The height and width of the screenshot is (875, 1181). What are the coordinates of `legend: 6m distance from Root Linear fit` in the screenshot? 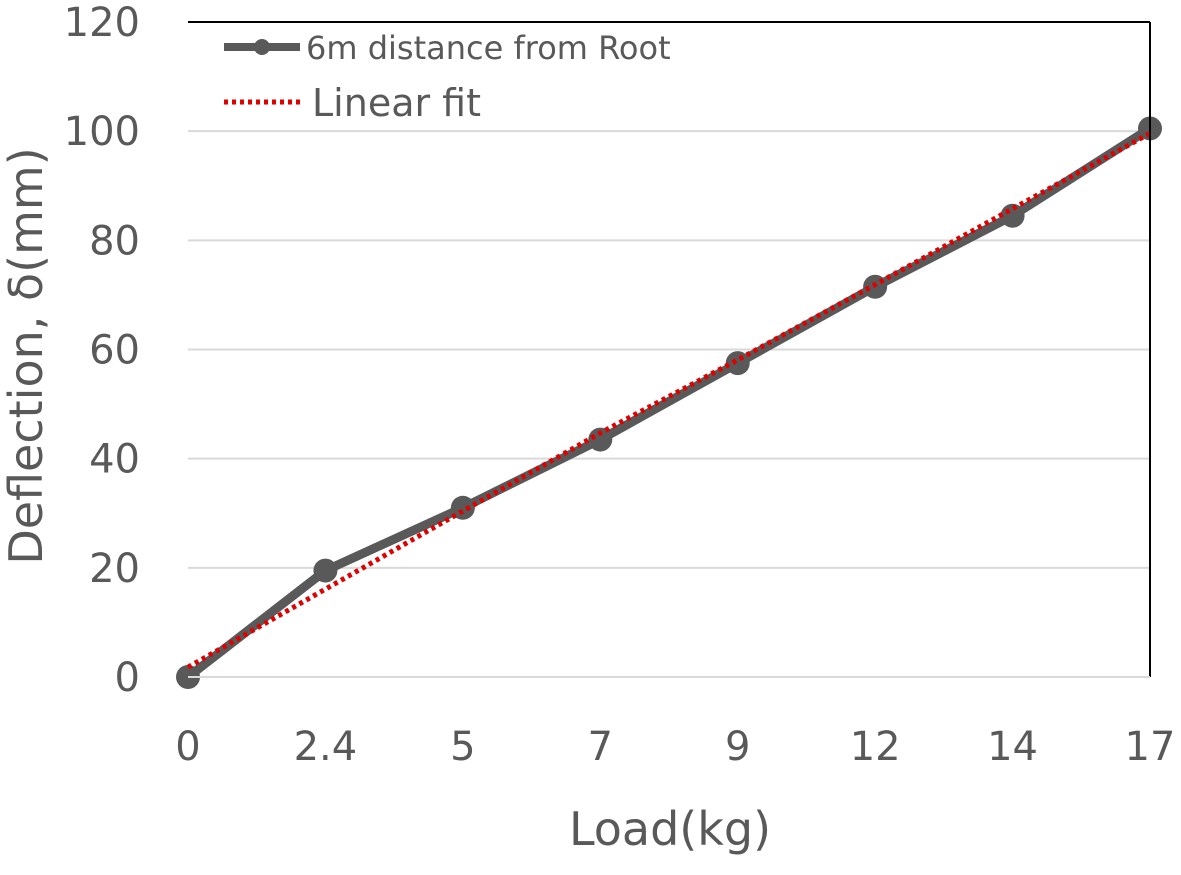 It's located at (447, 77).